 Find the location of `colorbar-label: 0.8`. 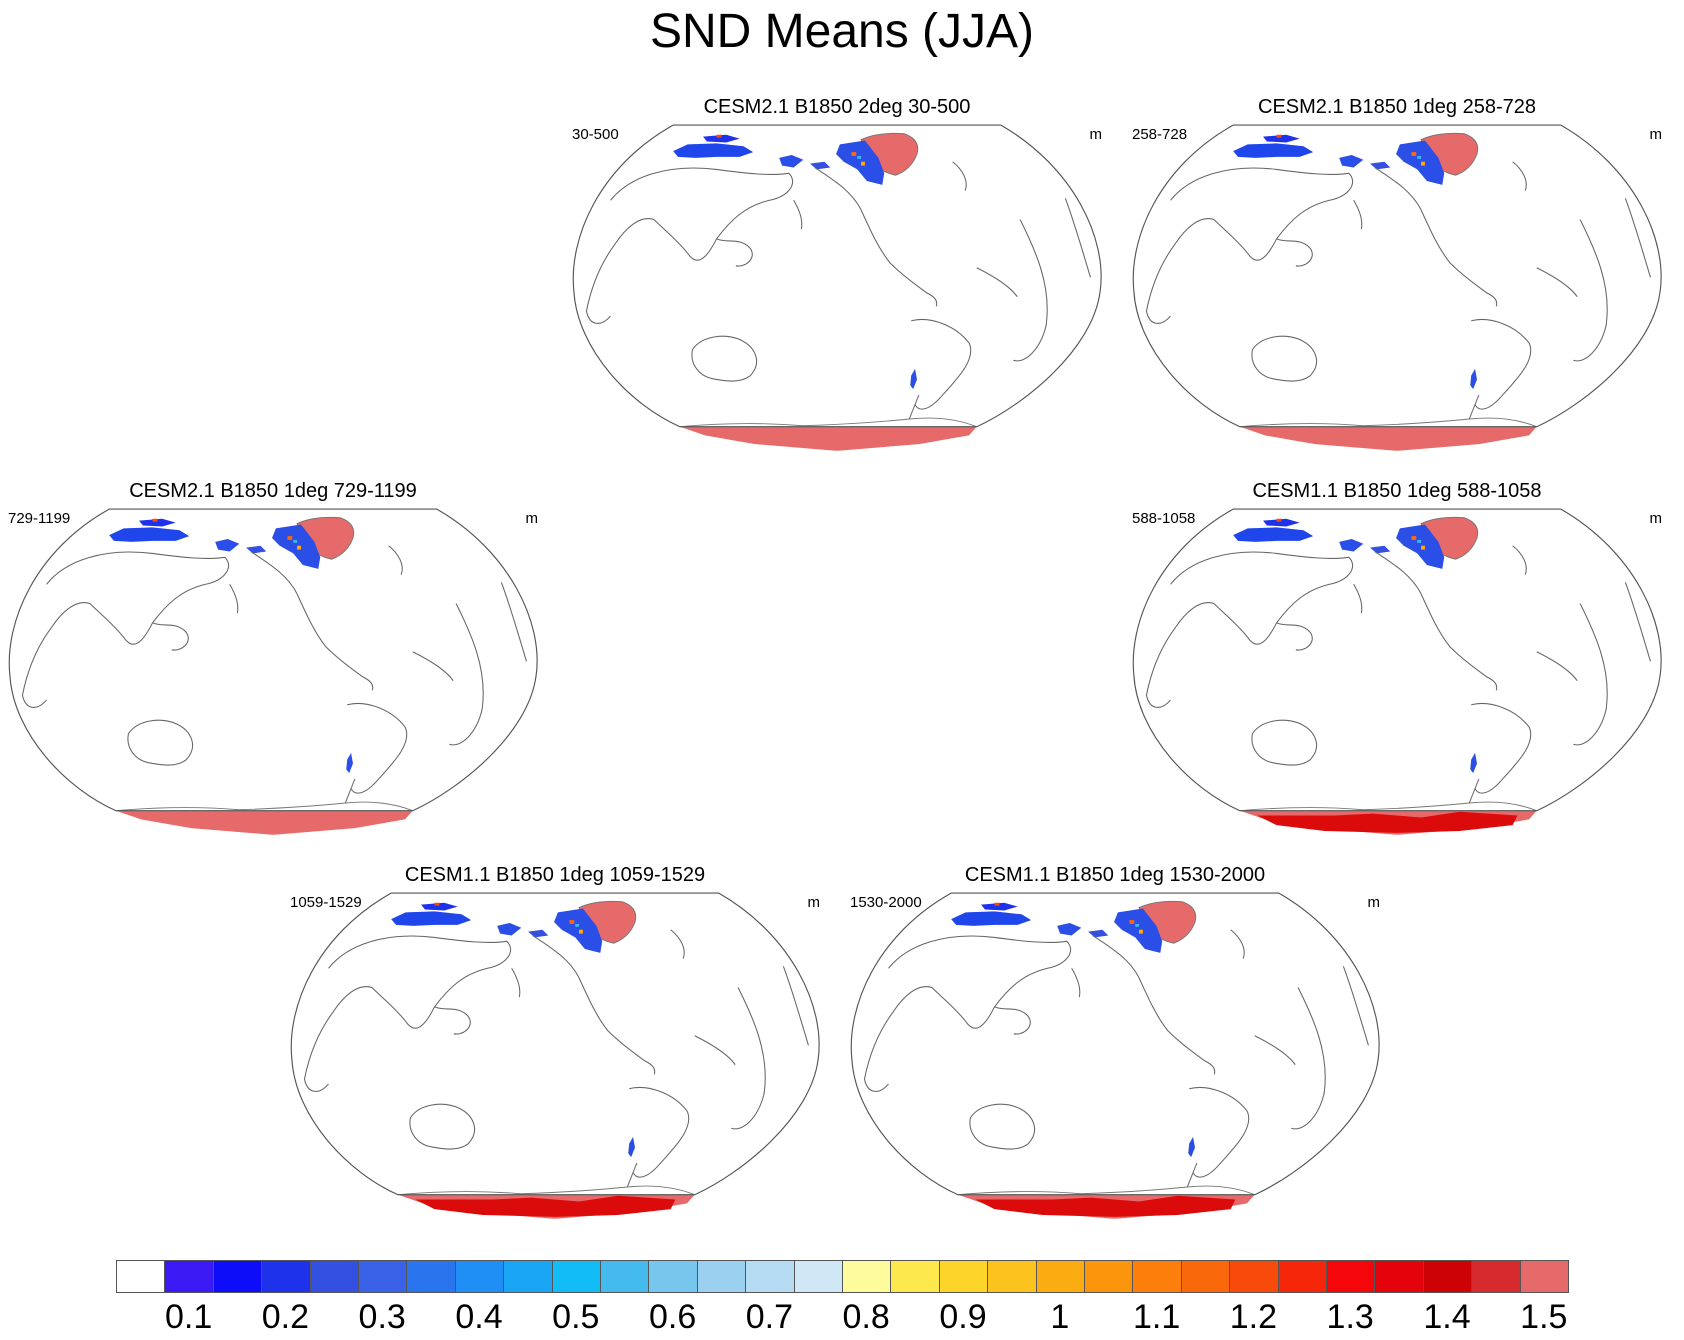

colorbar-label: 0.8 is located at coordinates (866, 1317).